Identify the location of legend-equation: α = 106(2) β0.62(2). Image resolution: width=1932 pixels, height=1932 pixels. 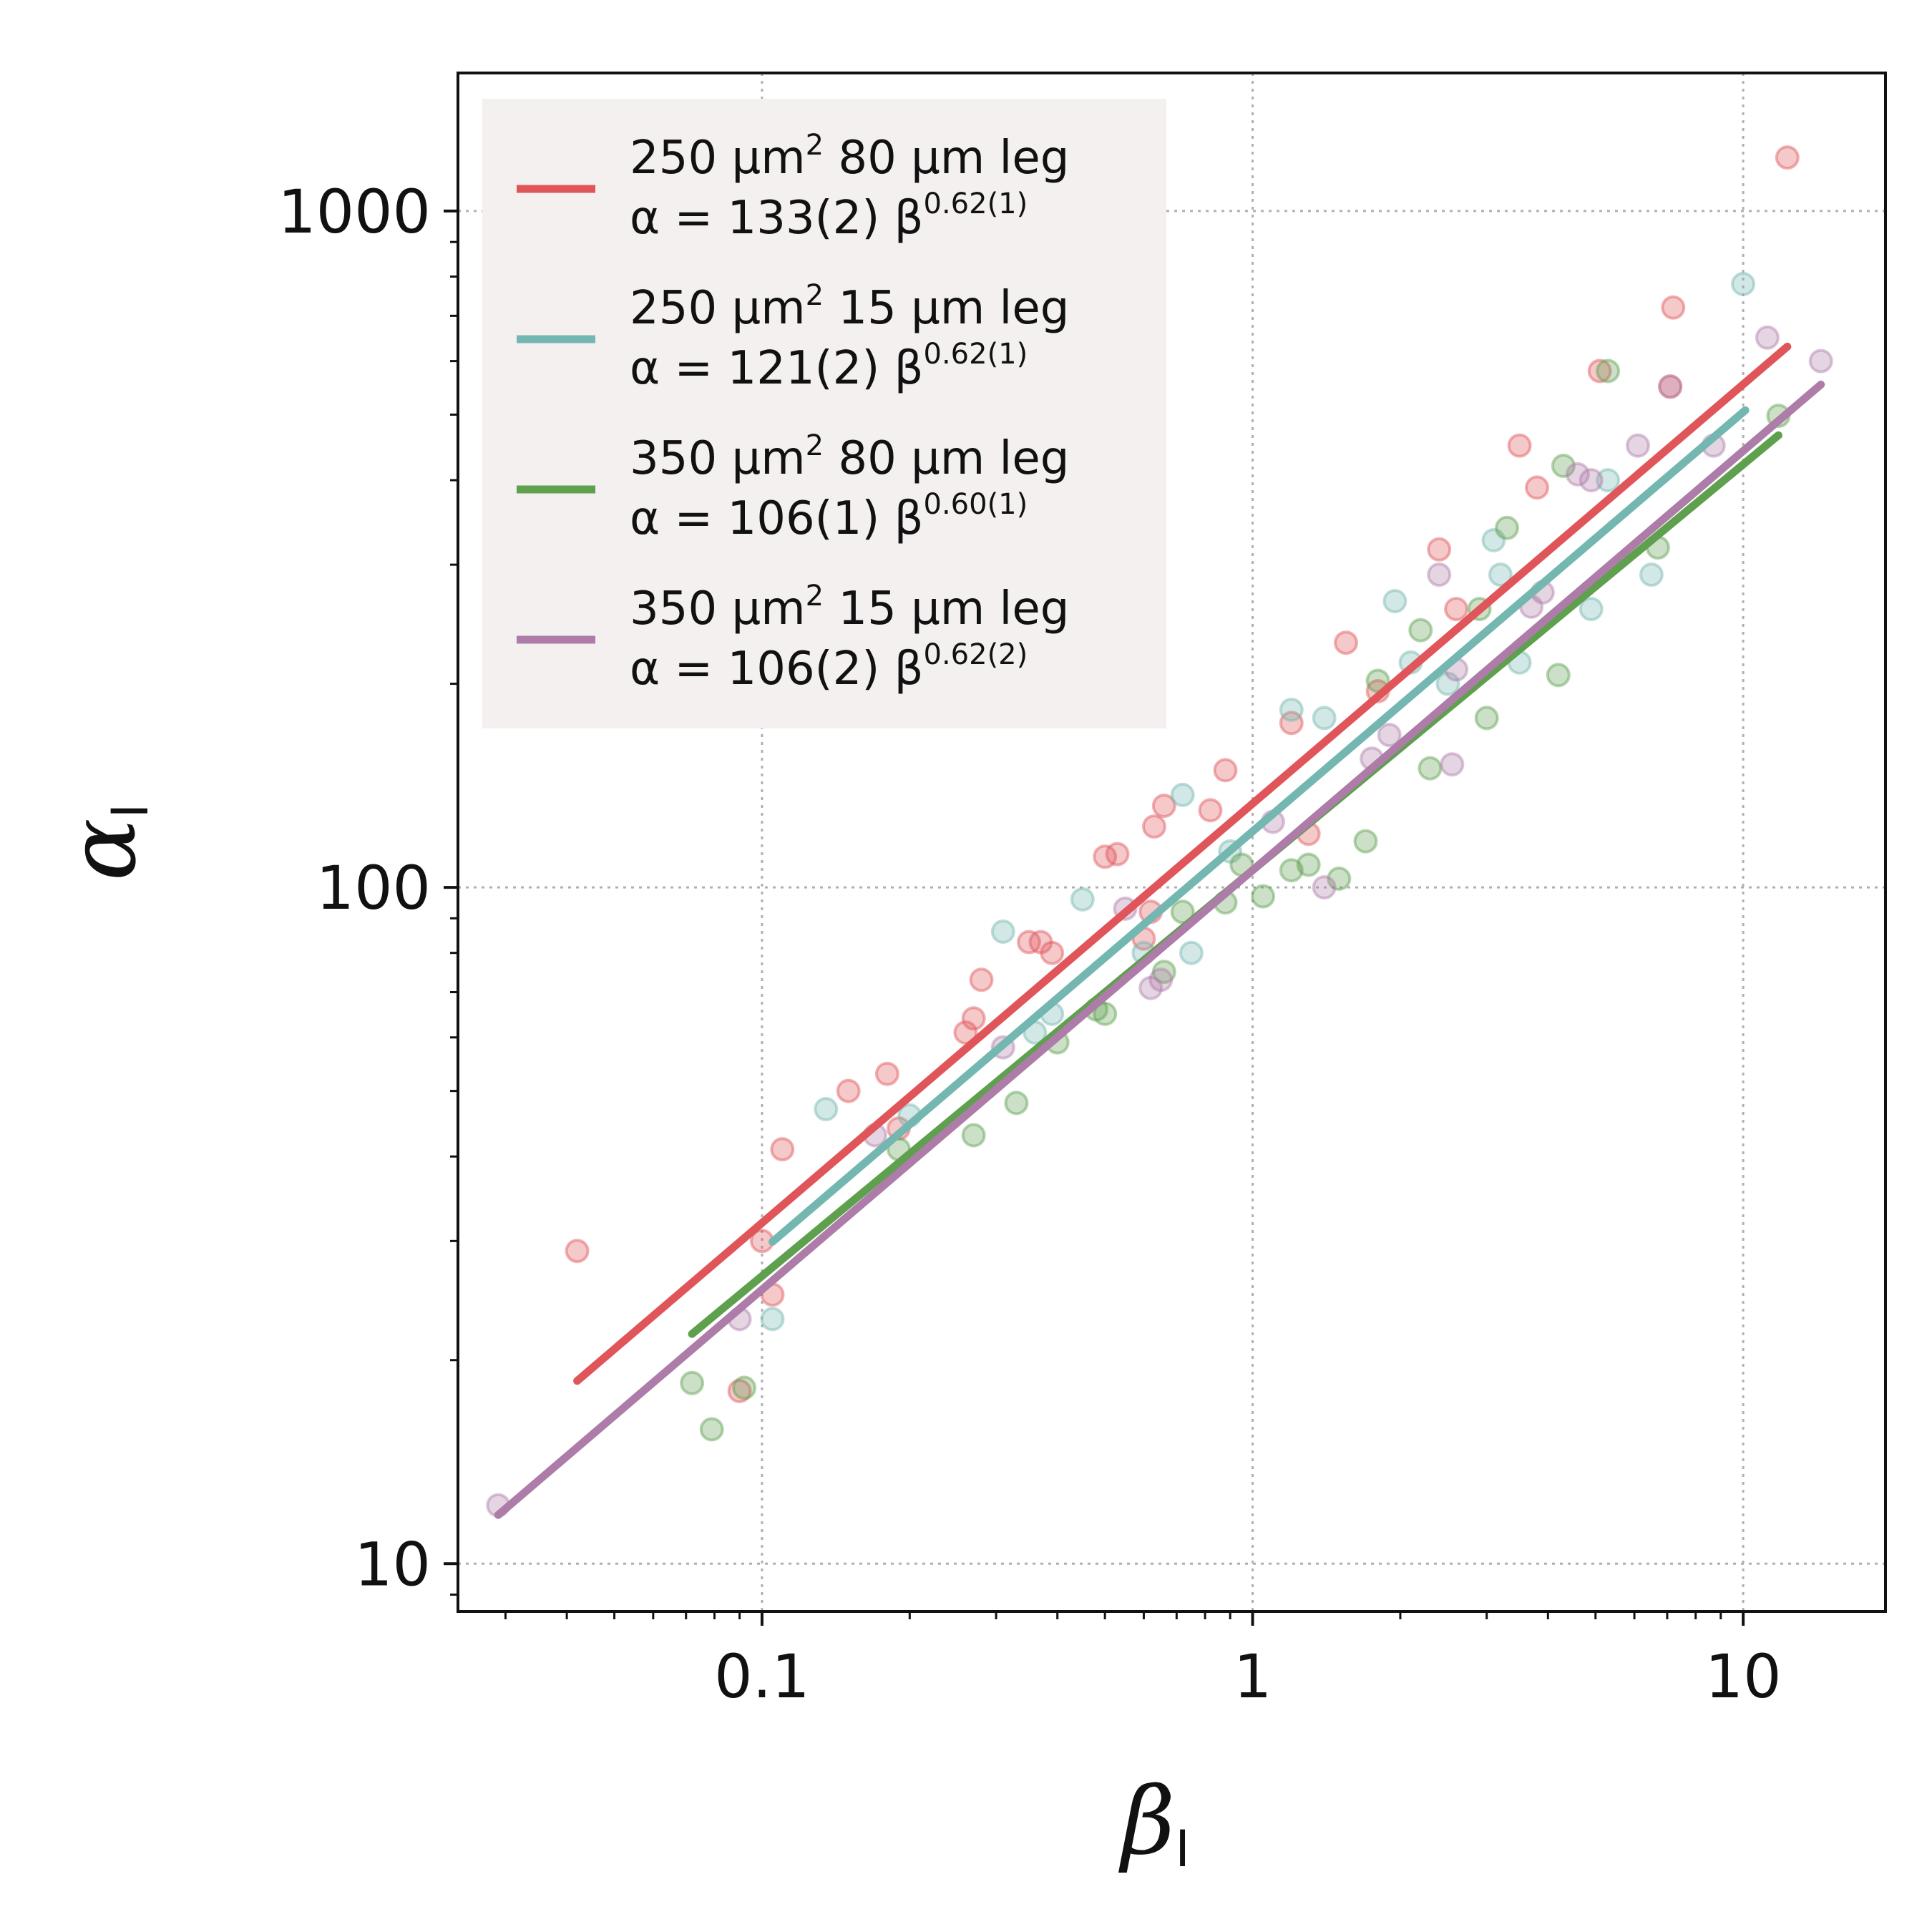
(829, 667).